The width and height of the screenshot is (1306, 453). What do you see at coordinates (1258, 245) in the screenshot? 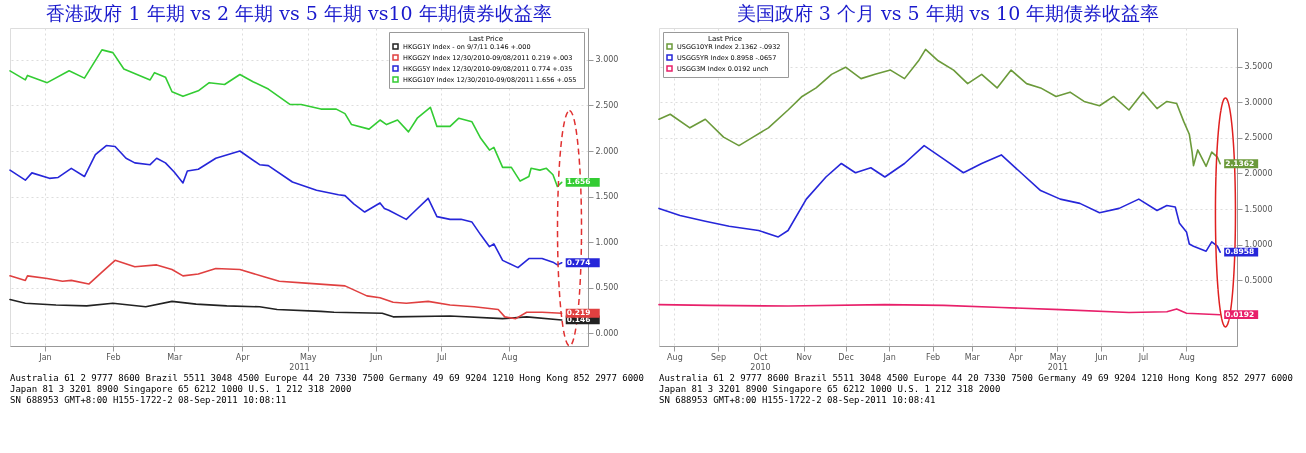
I see `y-tick-label: 1.0000` at bounding box center [1258, 245].